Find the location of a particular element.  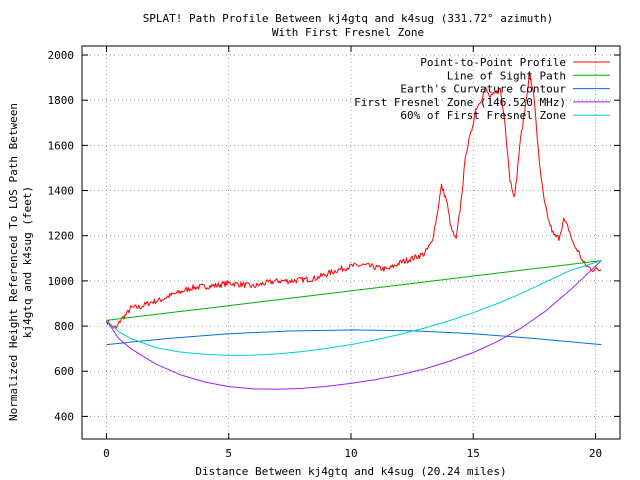

legend-label: Point-to-Point Profile is located at coordinates (493, 62).